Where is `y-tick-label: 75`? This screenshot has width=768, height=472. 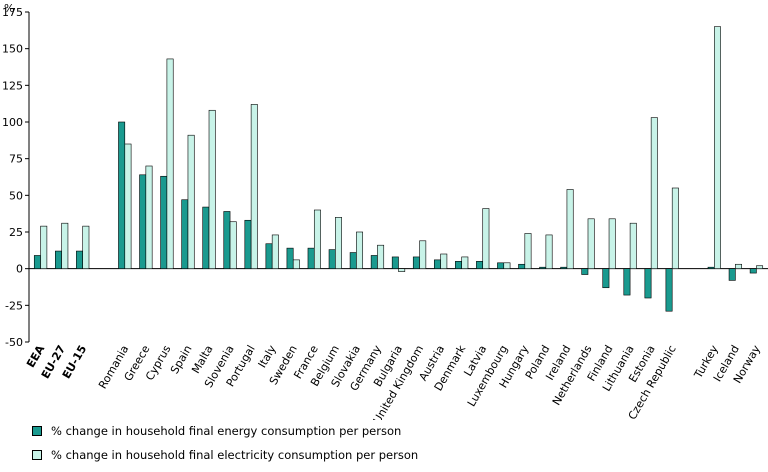
y-tick-label: 75 is located at coordinates (16, 159).